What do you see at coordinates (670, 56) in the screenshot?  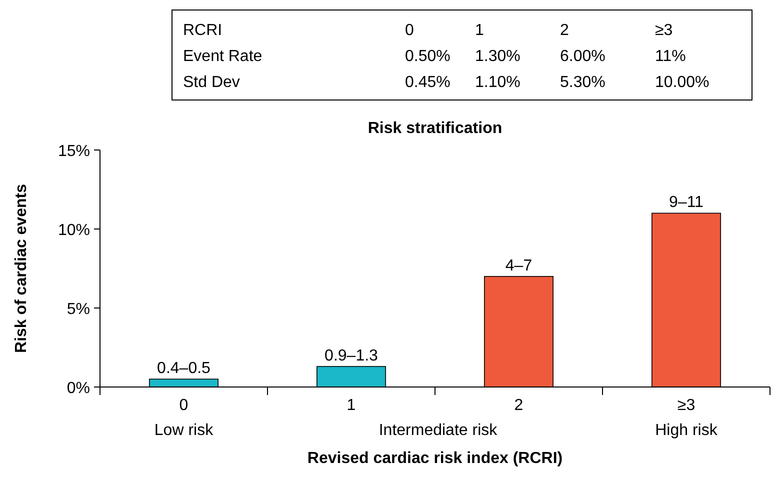 I see `text: 11%` at bounding box center [670, 56].